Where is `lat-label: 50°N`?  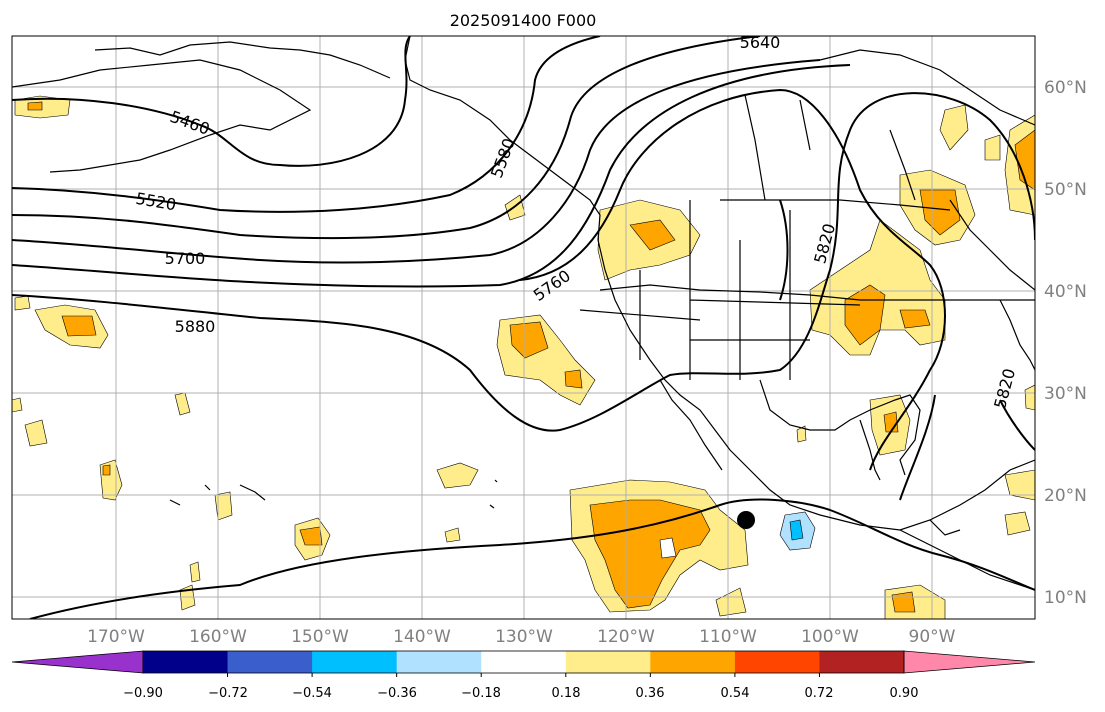
lat-label: 50°N is located at coordinates (1065, 190).